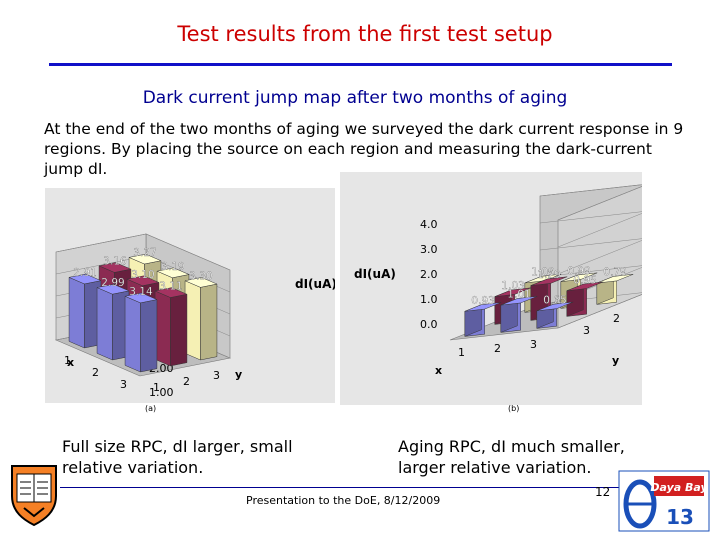 This screenshot has width=720, height=540. Describe the element at coordinates (429, 274) in the screenshot. I see `z-tick-label: 2.0` at that location.